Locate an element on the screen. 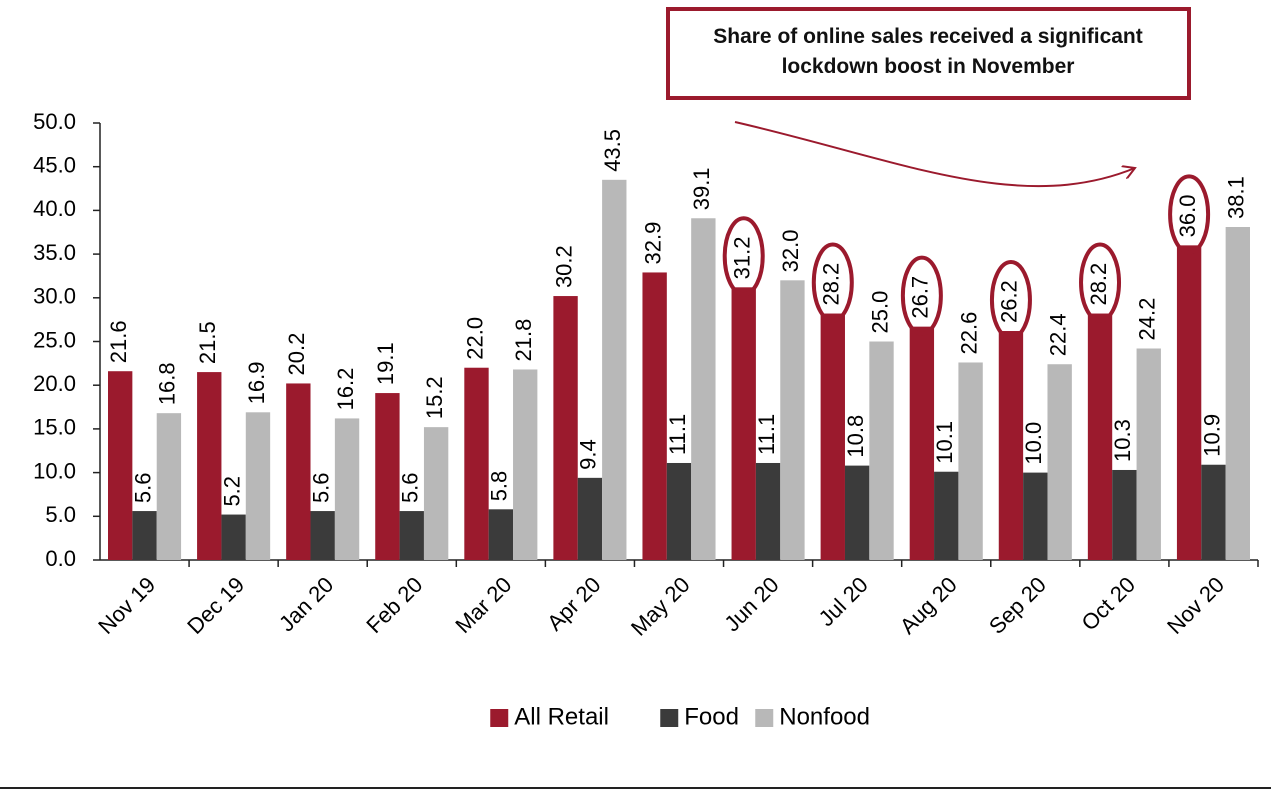 This screenshot has width=1271, height=796. value-label: 25.0 is located at coordinates (879, 312).